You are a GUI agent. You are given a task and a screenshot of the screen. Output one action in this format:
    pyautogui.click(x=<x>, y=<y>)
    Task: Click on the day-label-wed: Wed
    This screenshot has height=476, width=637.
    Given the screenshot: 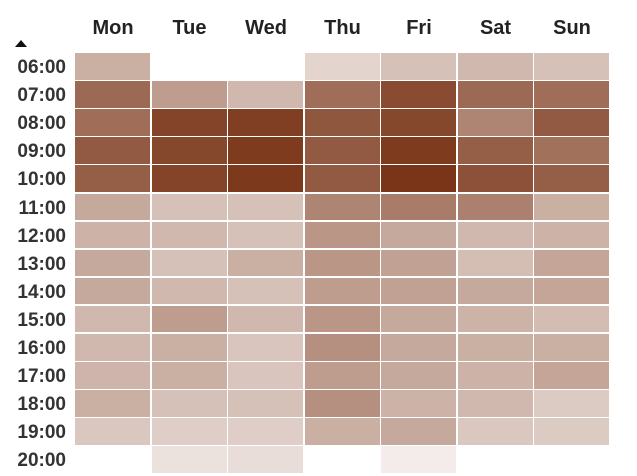 What is the action you would take?
    pyautogui.click(x=266, y=28)
    